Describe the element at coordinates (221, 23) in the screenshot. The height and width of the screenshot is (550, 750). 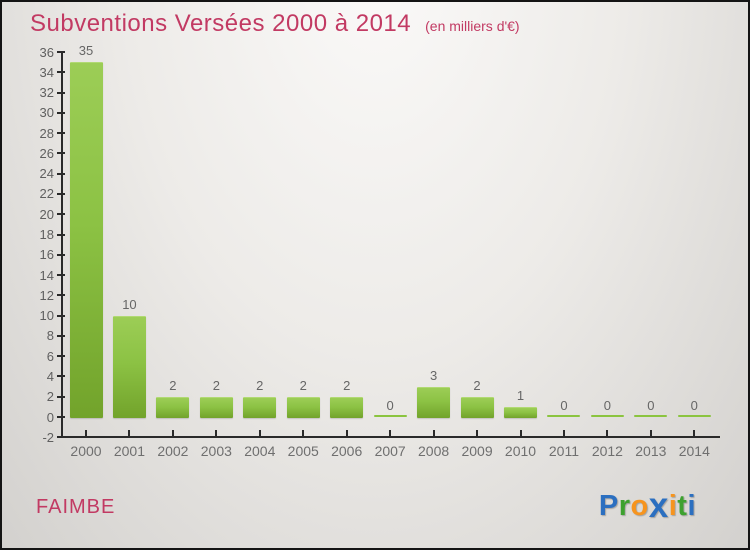
I see `chart-title: Subventions Versées 2000 à 2014` at that location.